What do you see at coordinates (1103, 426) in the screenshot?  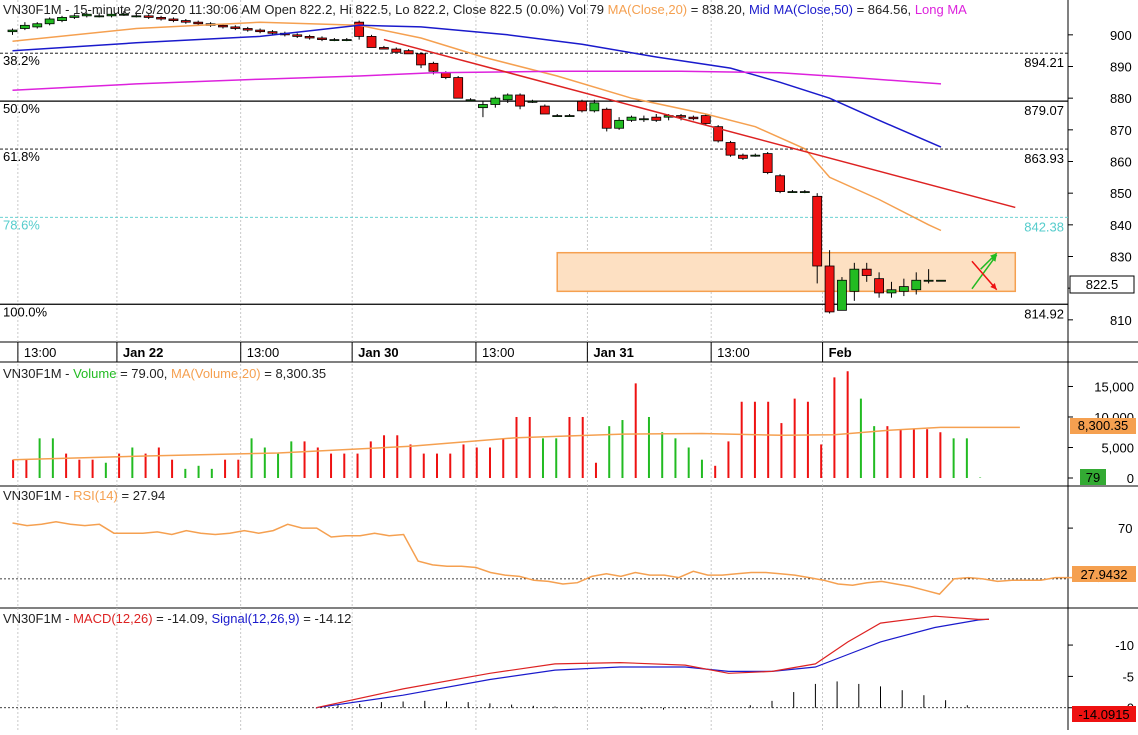 I see `volume-ma-tag: 8,300.35` at bounding box center [1103, 426].